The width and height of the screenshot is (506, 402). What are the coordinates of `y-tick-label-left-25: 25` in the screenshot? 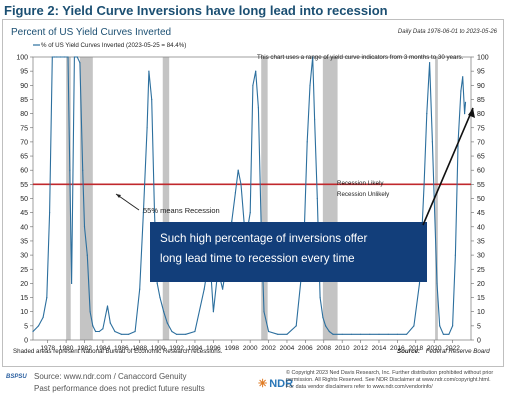 It's located at (24, 270).